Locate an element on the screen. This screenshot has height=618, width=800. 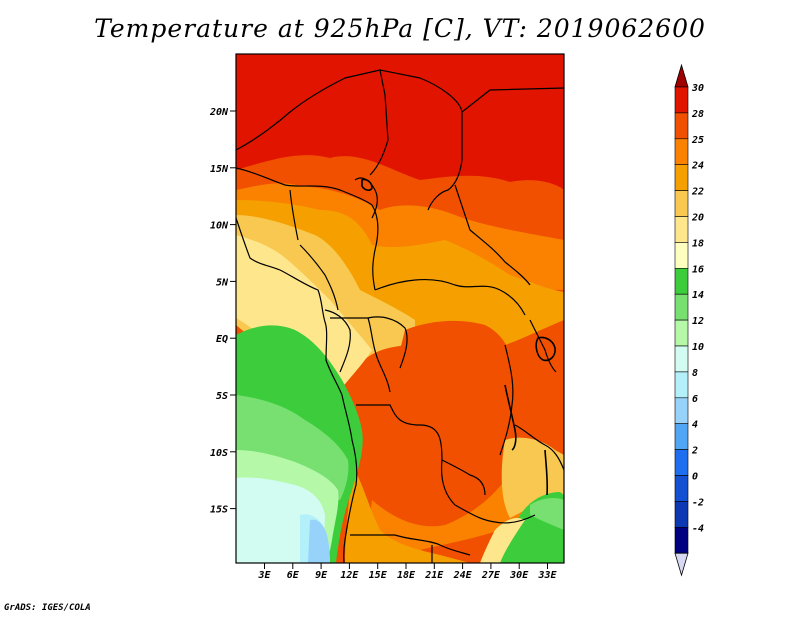
grads-credit: GrADS: IGES/COLA is located at coordinates (47, 608).